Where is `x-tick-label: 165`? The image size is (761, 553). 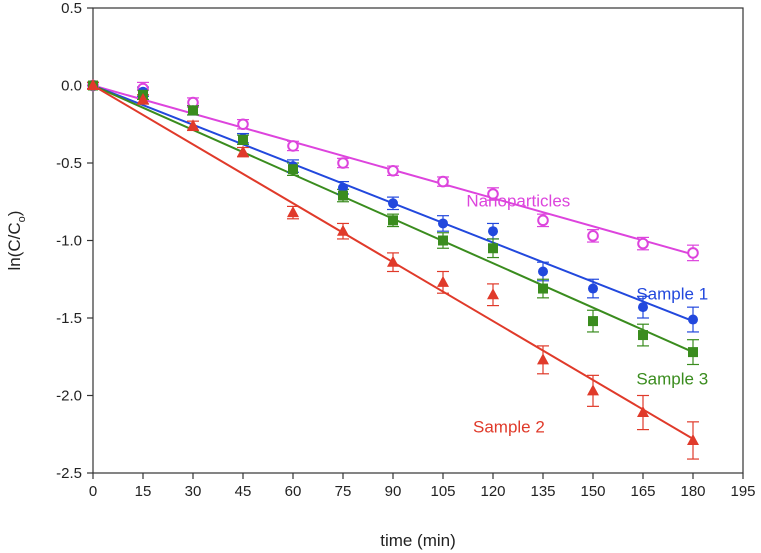 x-tick-label: 165 is located at coordinates (642, 491).